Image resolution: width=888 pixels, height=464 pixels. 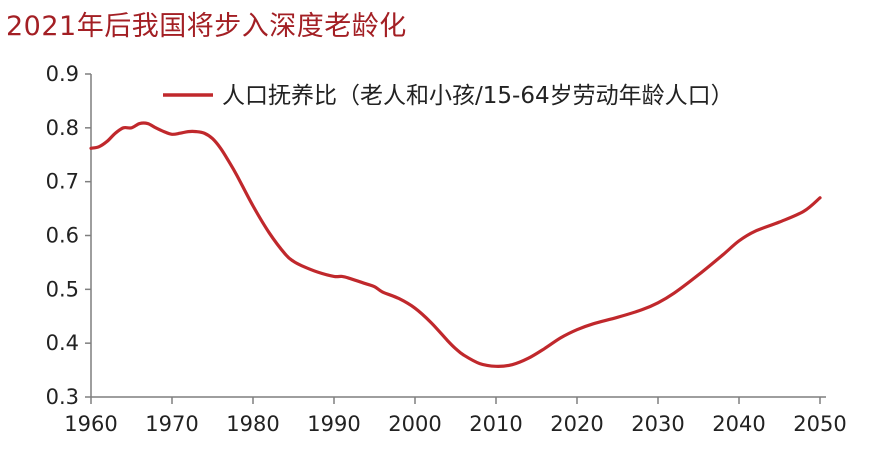 I want to click on y-axis-tick-labels: 0.9 0.8 0.7 0.6 0.5 0.4 0.3, so click(x=62, y=235).